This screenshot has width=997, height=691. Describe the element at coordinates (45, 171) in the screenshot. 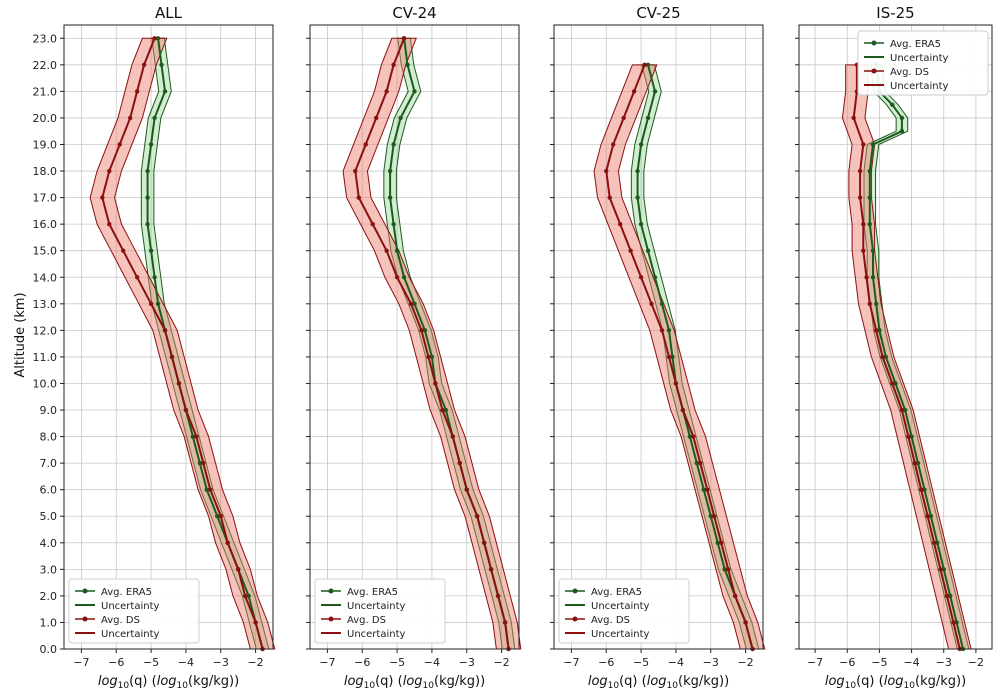

I see `y-tick-label: 18.0` at that location.